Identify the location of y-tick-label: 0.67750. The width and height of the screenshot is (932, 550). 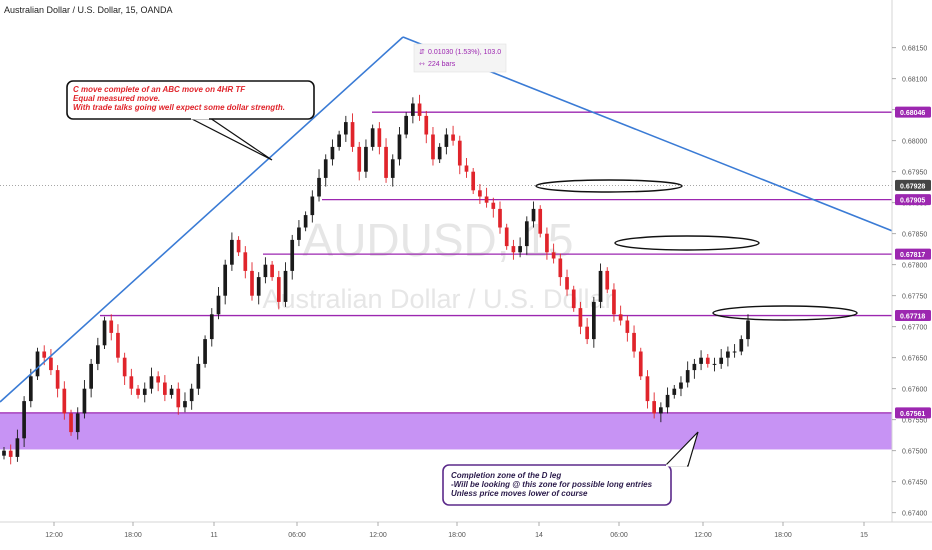
(914, 297).